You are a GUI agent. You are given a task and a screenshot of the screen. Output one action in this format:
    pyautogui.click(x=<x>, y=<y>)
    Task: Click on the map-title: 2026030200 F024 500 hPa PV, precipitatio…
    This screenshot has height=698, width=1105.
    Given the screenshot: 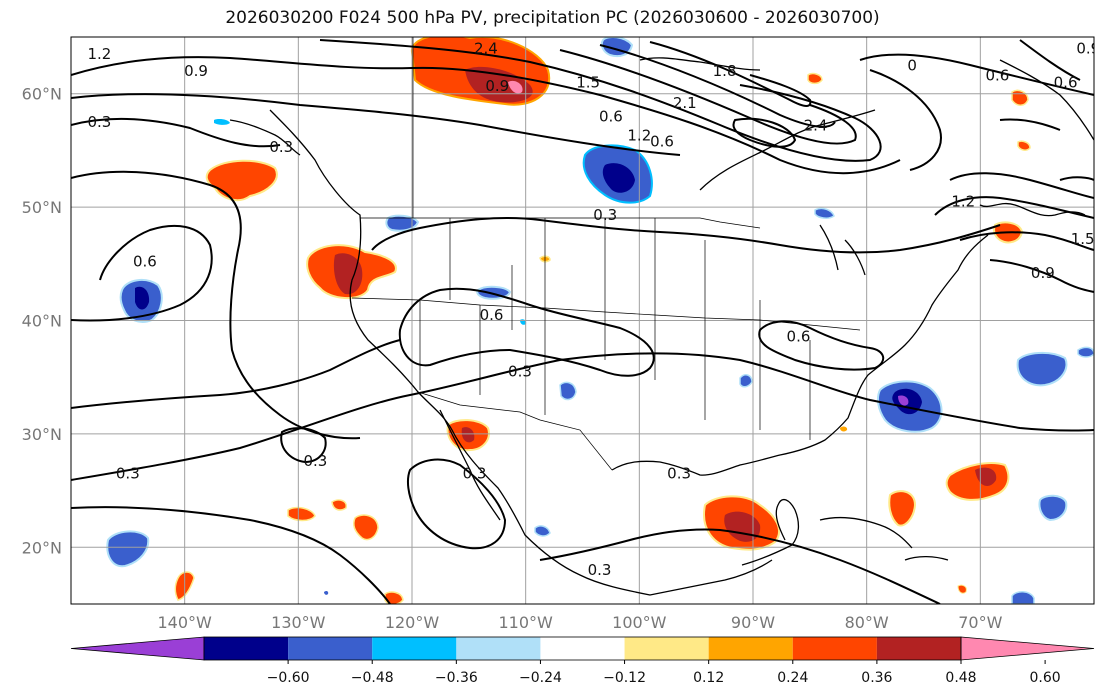 What is the action you would take?
    pyautogui.click(x=552, y=18)
    